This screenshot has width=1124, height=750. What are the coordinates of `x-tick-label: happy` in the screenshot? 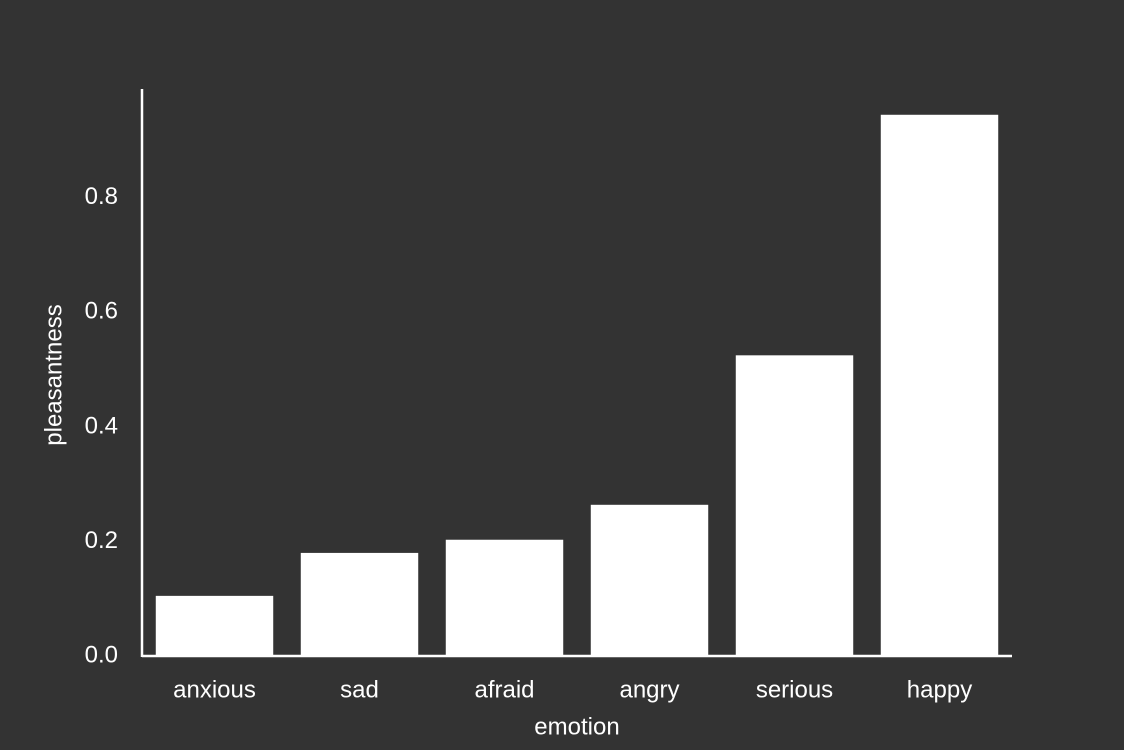 It's located at (939, 689).